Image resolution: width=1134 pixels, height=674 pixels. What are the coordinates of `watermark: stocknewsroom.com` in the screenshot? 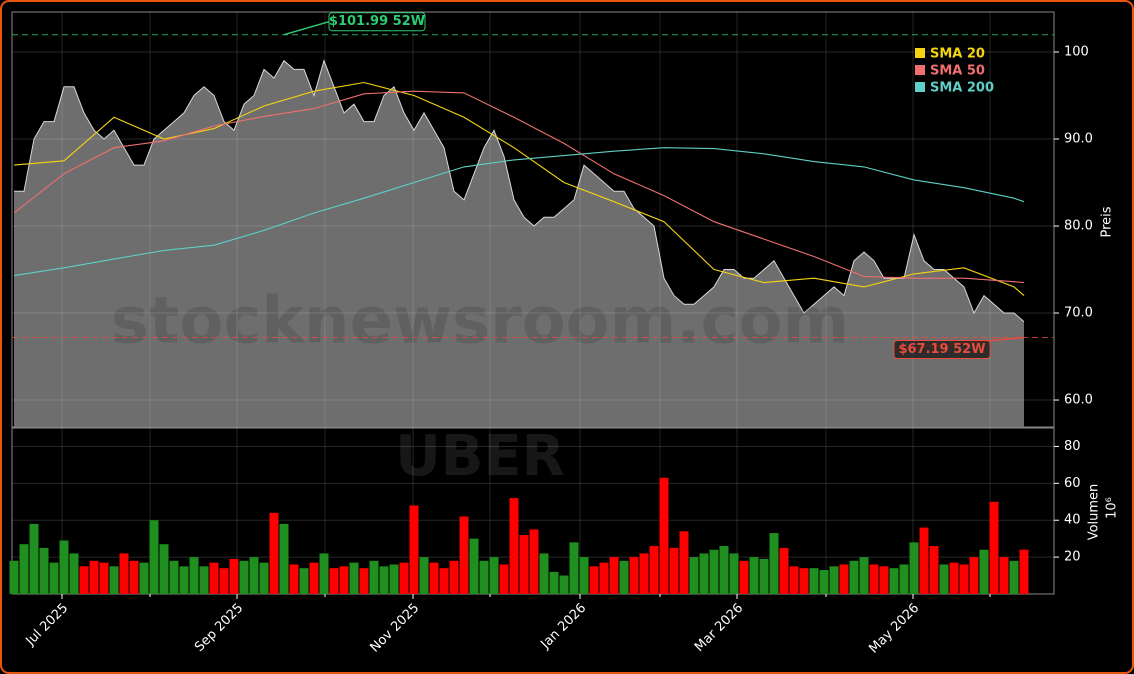 It's located at (480, 322).